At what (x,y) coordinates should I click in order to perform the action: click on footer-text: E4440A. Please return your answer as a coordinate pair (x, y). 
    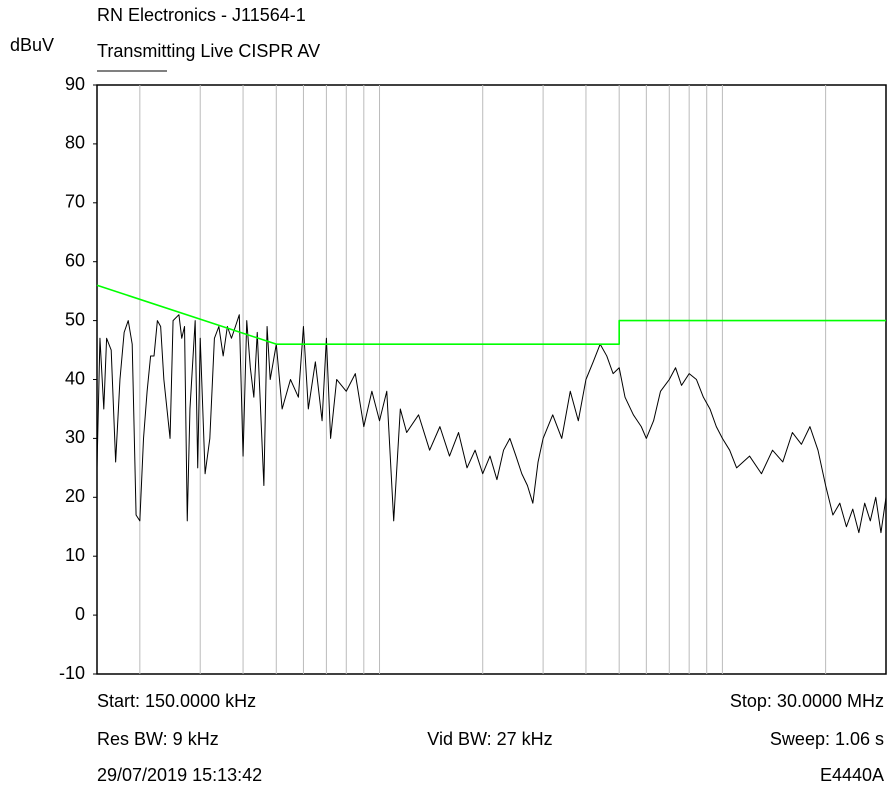
    Looking at the image, I should click on (852, 775).